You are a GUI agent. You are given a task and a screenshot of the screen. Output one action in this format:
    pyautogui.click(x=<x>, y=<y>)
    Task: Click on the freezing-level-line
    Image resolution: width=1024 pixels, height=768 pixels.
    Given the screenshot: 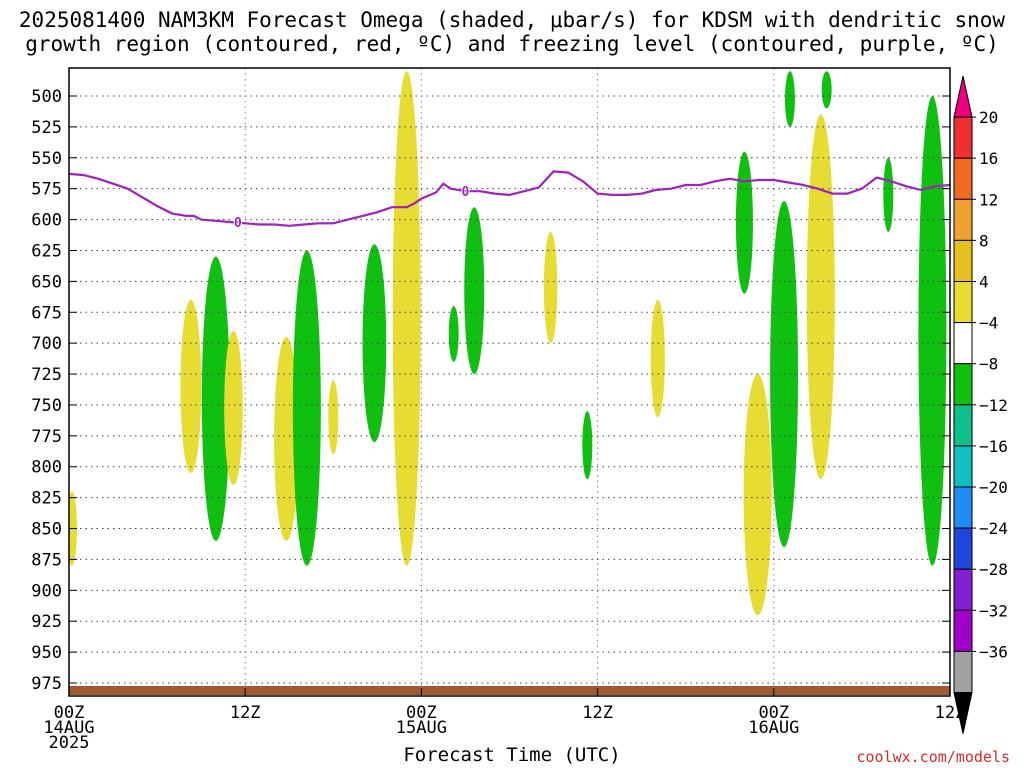 What is the action you would take?
    pyautogui.click(x=509, y=198)
    